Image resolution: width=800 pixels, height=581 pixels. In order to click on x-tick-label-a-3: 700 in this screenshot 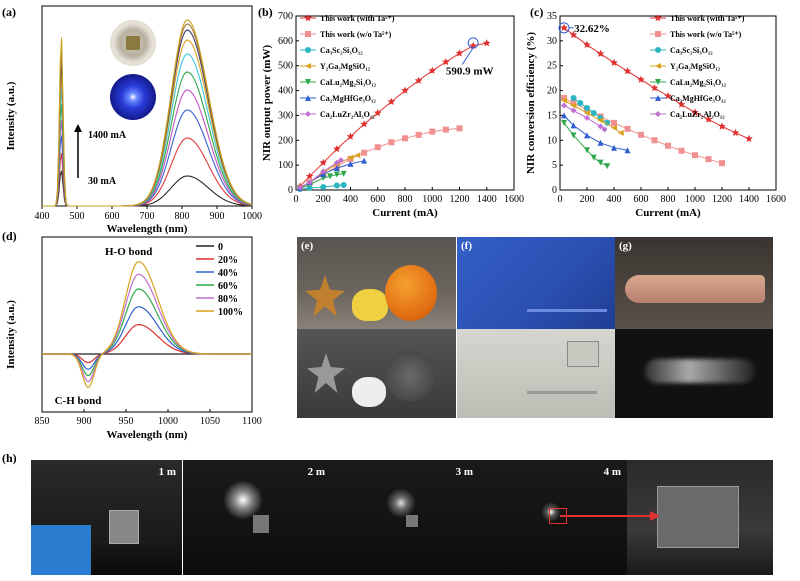, I will do `click(147, 216)`.